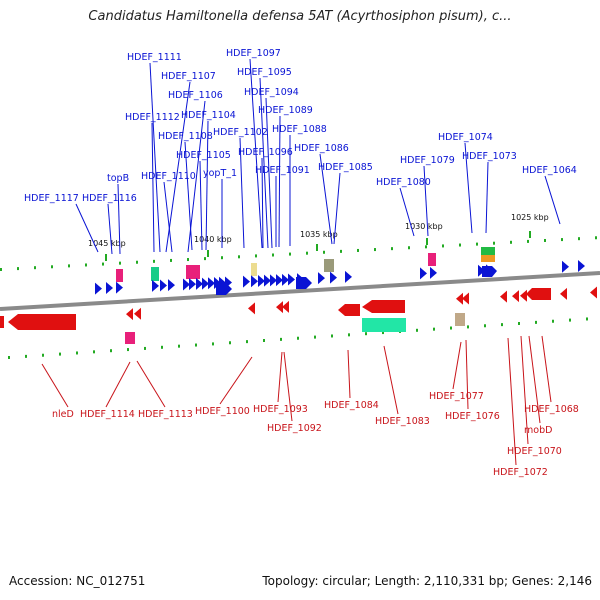  I want to click on gene-label: HDEF_1083, so click(402, 421).